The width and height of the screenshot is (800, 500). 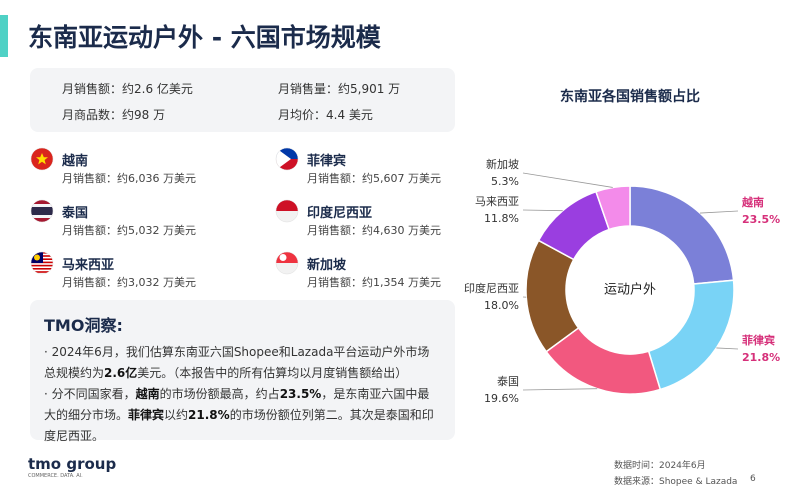 What do you see at coordinates (491, 288) in the screenshot?
I see `slice-label: 印度尼西亚` at bounding box center [491, 288].